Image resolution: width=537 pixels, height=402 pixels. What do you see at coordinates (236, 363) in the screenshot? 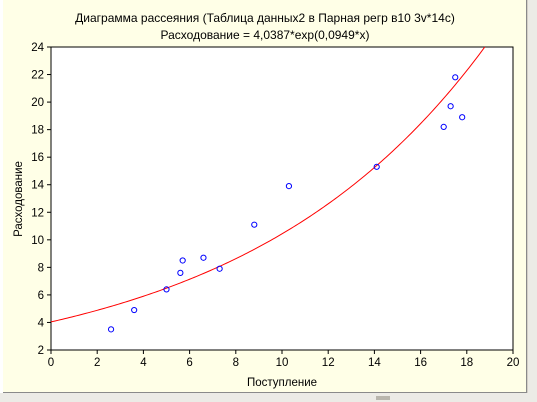
I see `x-tick-label: 8` at bounding box center [236, 363].